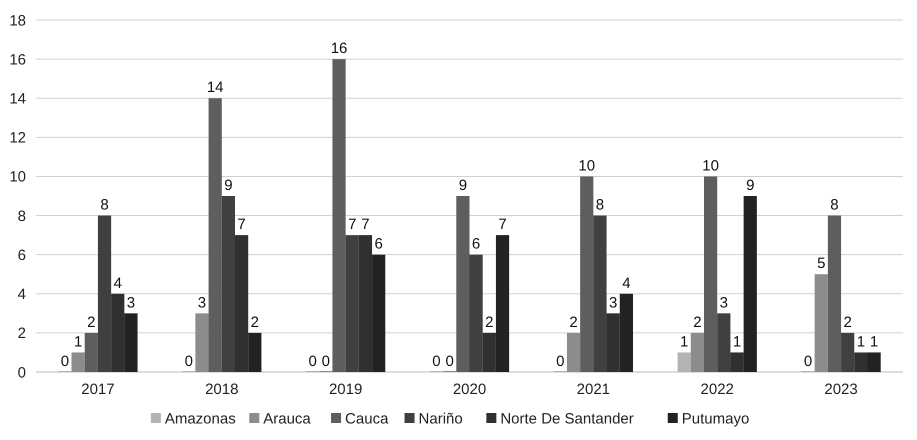 The width and height of the screenshot is (917, 440). What do you see at coordinates (716, 419) in the screenshot?
I see `legend-label: Putumayo` at bounding box center [716, 419].